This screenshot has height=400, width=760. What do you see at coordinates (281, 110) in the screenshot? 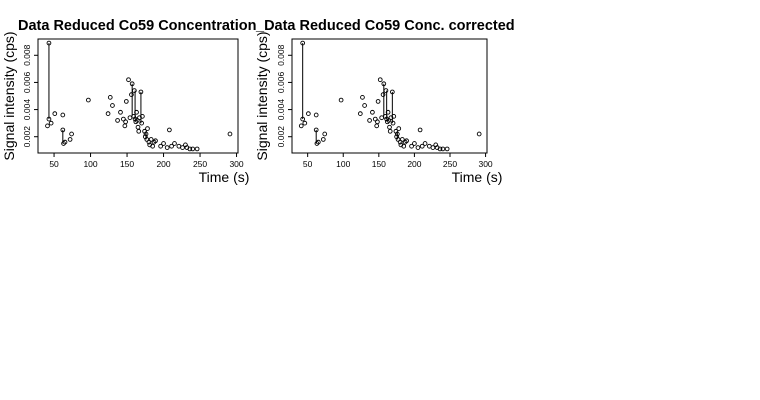
I see `y-tick-label: 0.004` at bounding box center [281, 110].